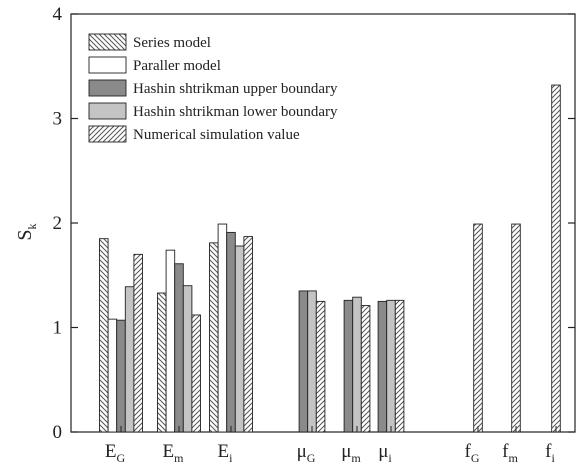 This screenshot has width=585, height=469. What do you see at coordinates (306, 453) in the screenshot?
I see `x-tick-label: μG` at bounding box center [306, 453].